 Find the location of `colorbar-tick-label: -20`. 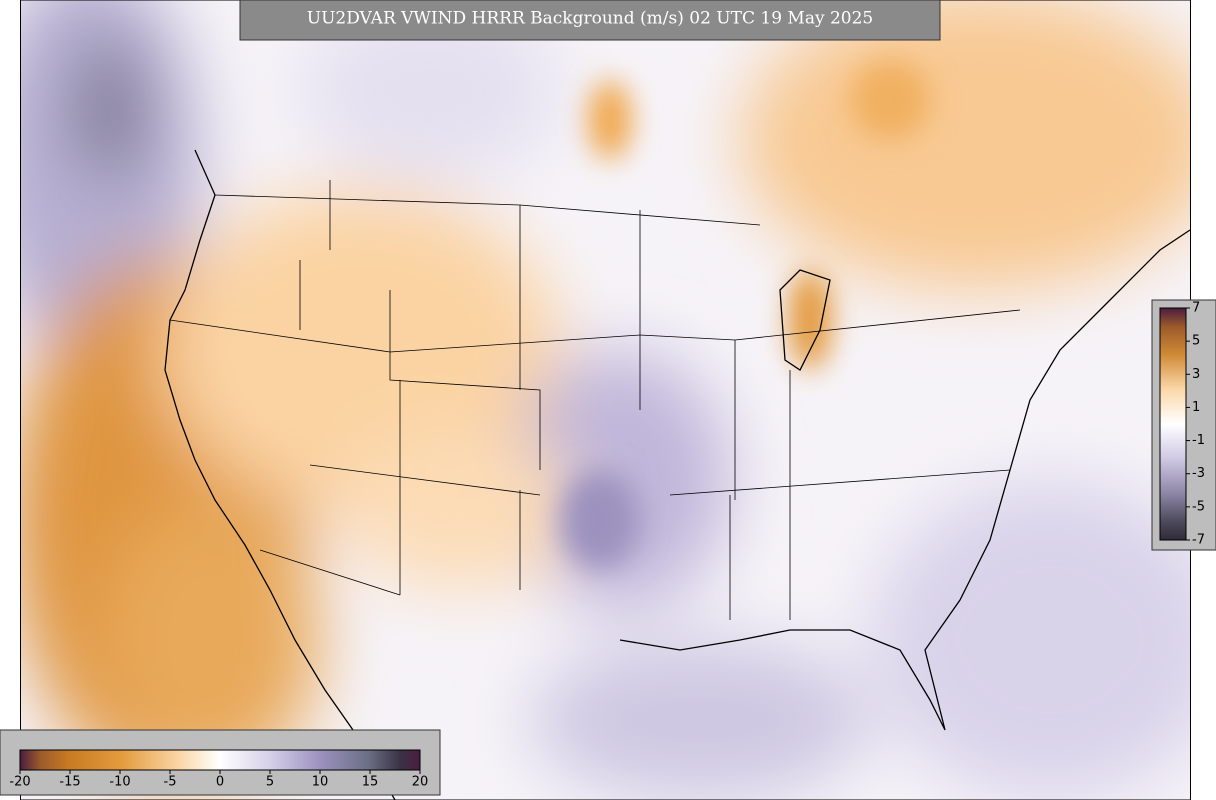

colorbar-tick-label: -20 is located at coordinates (19, 782).